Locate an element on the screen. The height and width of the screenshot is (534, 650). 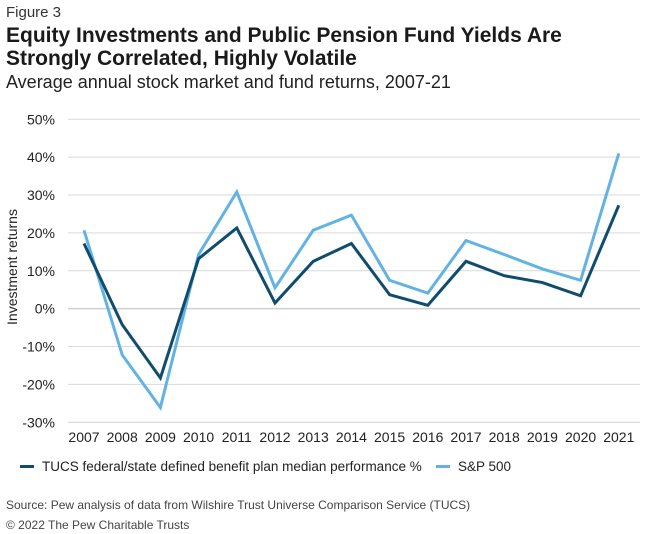
x-tick-label: 2010 is located at coordinates (198, 437).